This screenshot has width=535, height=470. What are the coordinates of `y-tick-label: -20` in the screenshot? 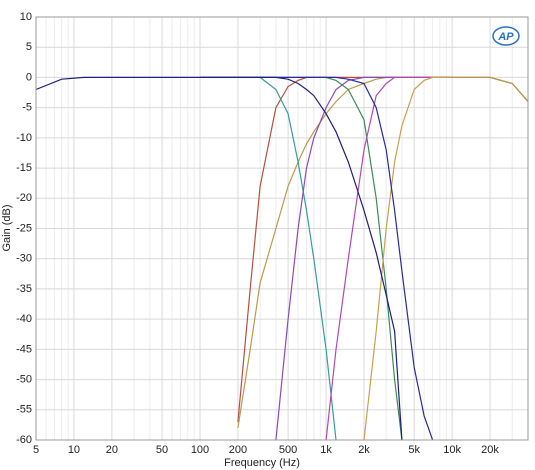 It's located at (24, 198).